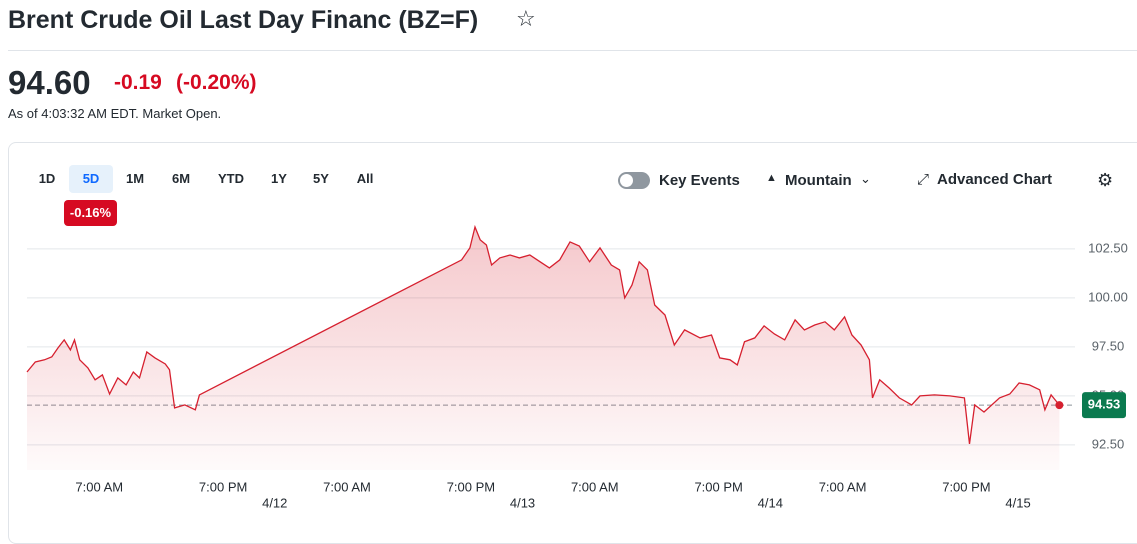 The image size is (1137, 544). I want to click on settings-icon: ⚙, so click(1105, 180).